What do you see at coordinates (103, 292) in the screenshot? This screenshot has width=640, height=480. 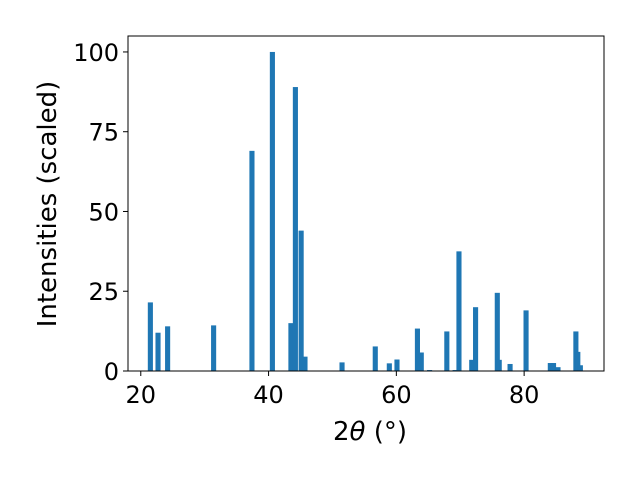 I see `y-tick-label: 25` at bounding box center [103, 292].